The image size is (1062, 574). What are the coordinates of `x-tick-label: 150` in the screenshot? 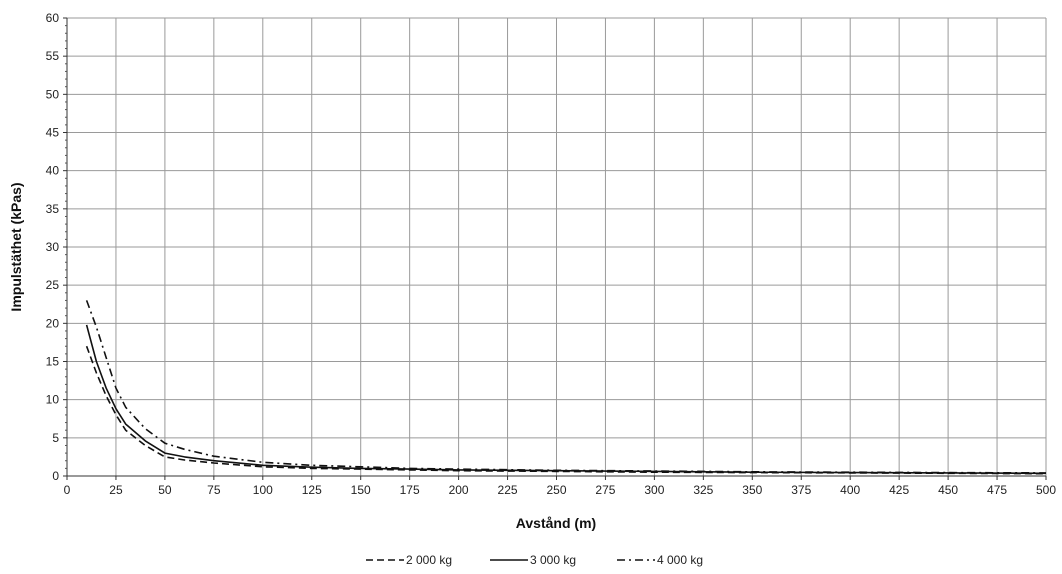 It's located at (361, 490).